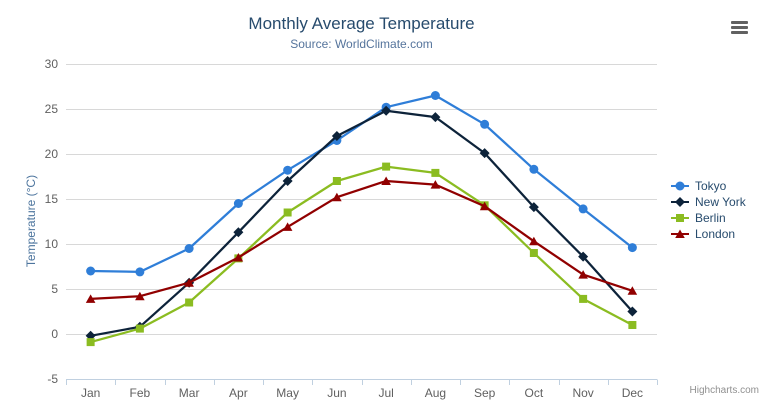 Image resolution: width=769 pixels, height=416 pixels. I want to click on y-axis-label: 30, so click(52, 64).